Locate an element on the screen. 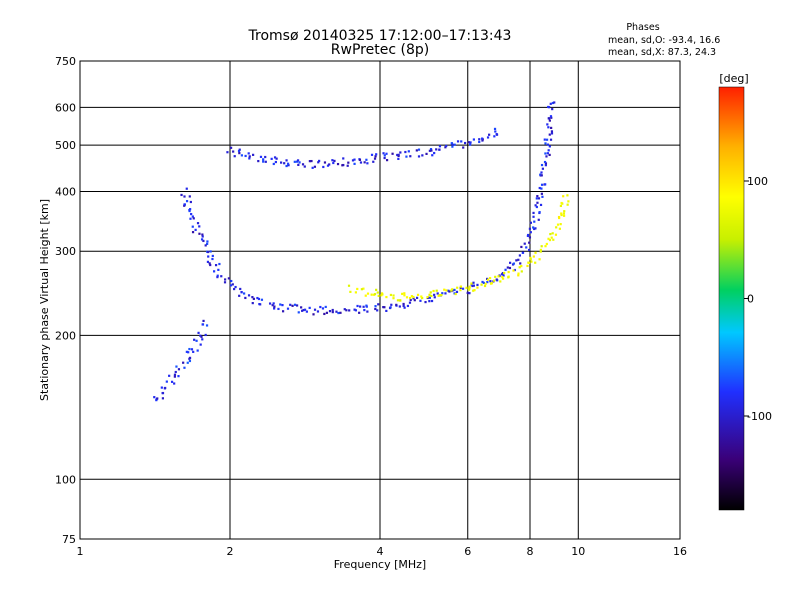 This screenshot has height=600, width=800. x-axis-label: Frequency [MHz] is located at coordinates (380, 564).